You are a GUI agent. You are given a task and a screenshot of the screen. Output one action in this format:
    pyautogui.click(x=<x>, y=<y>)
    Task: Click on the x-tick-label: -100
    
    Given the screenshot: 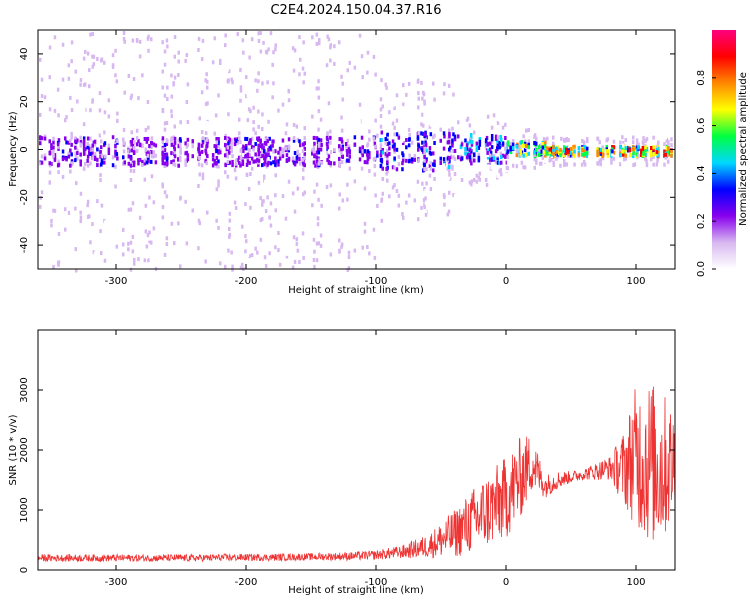 What is the action you would take?
    pyautogui.click(x=376, y=281)
    